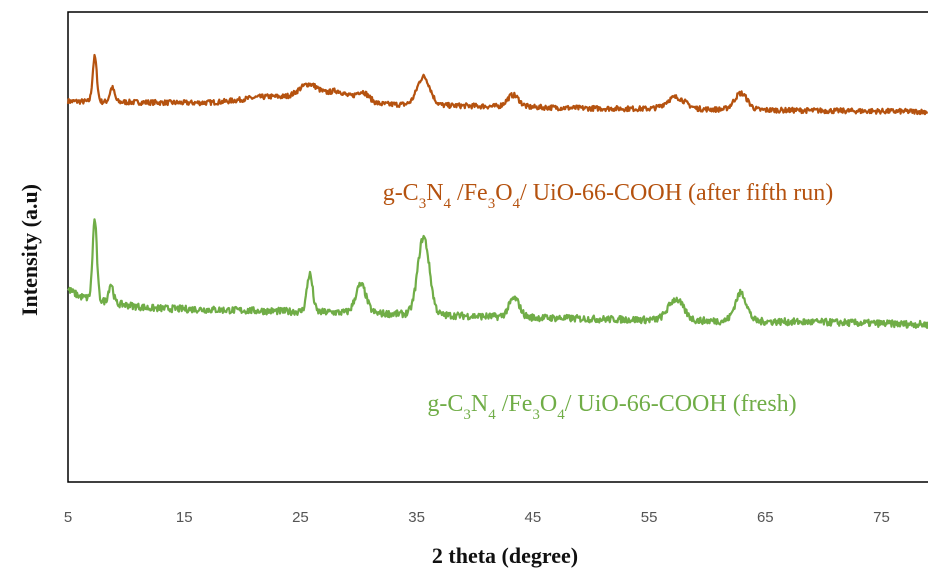  Describe the element at coordinates (881, 517) in the screenshot. I see `x-tick-label: 75` at that location.